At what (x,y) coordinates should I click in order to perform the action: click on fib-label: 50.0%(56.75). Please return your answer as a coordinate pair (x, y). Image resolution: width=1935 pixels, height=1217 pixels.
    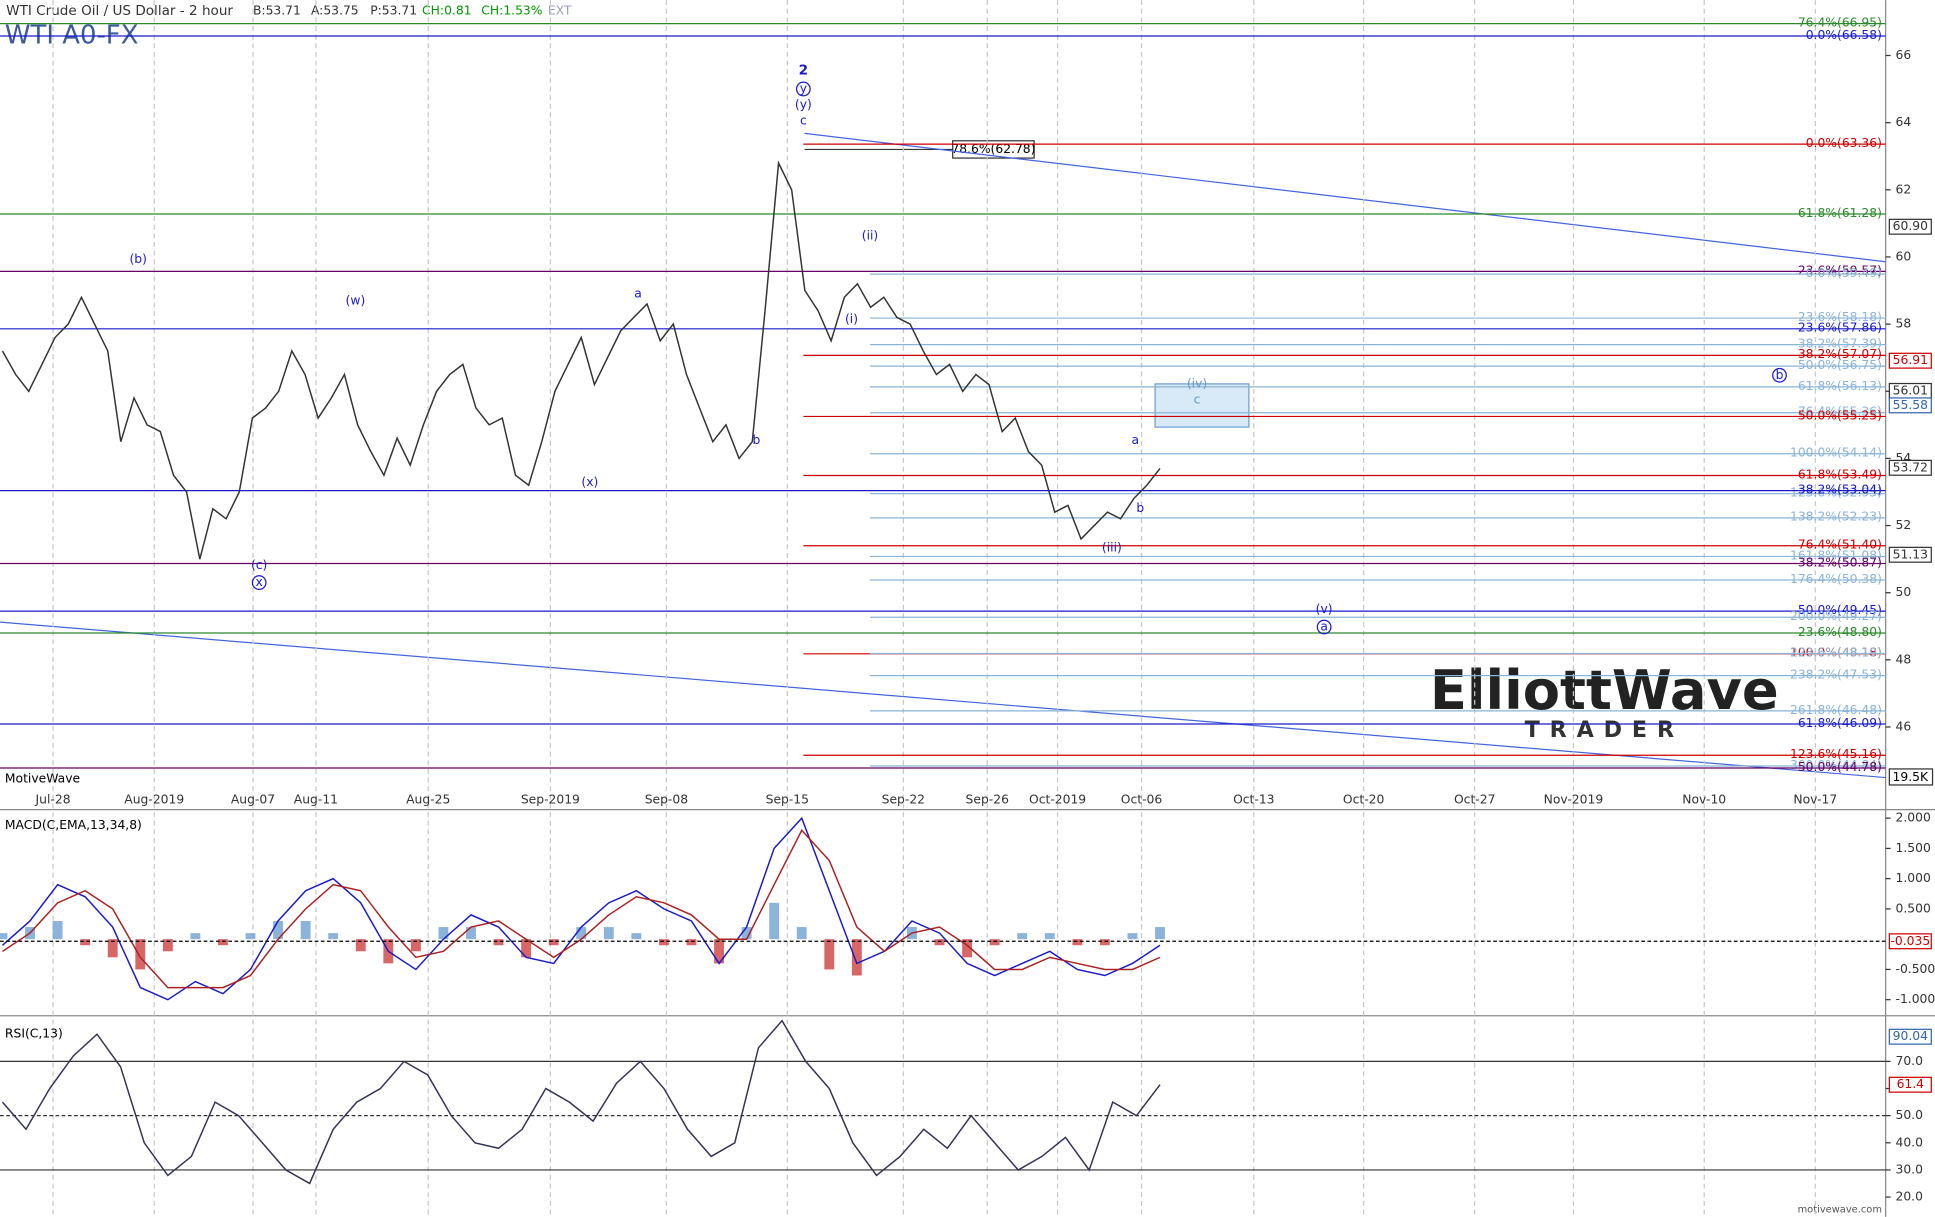
    Looking at the image, I should click on (1840, 365).